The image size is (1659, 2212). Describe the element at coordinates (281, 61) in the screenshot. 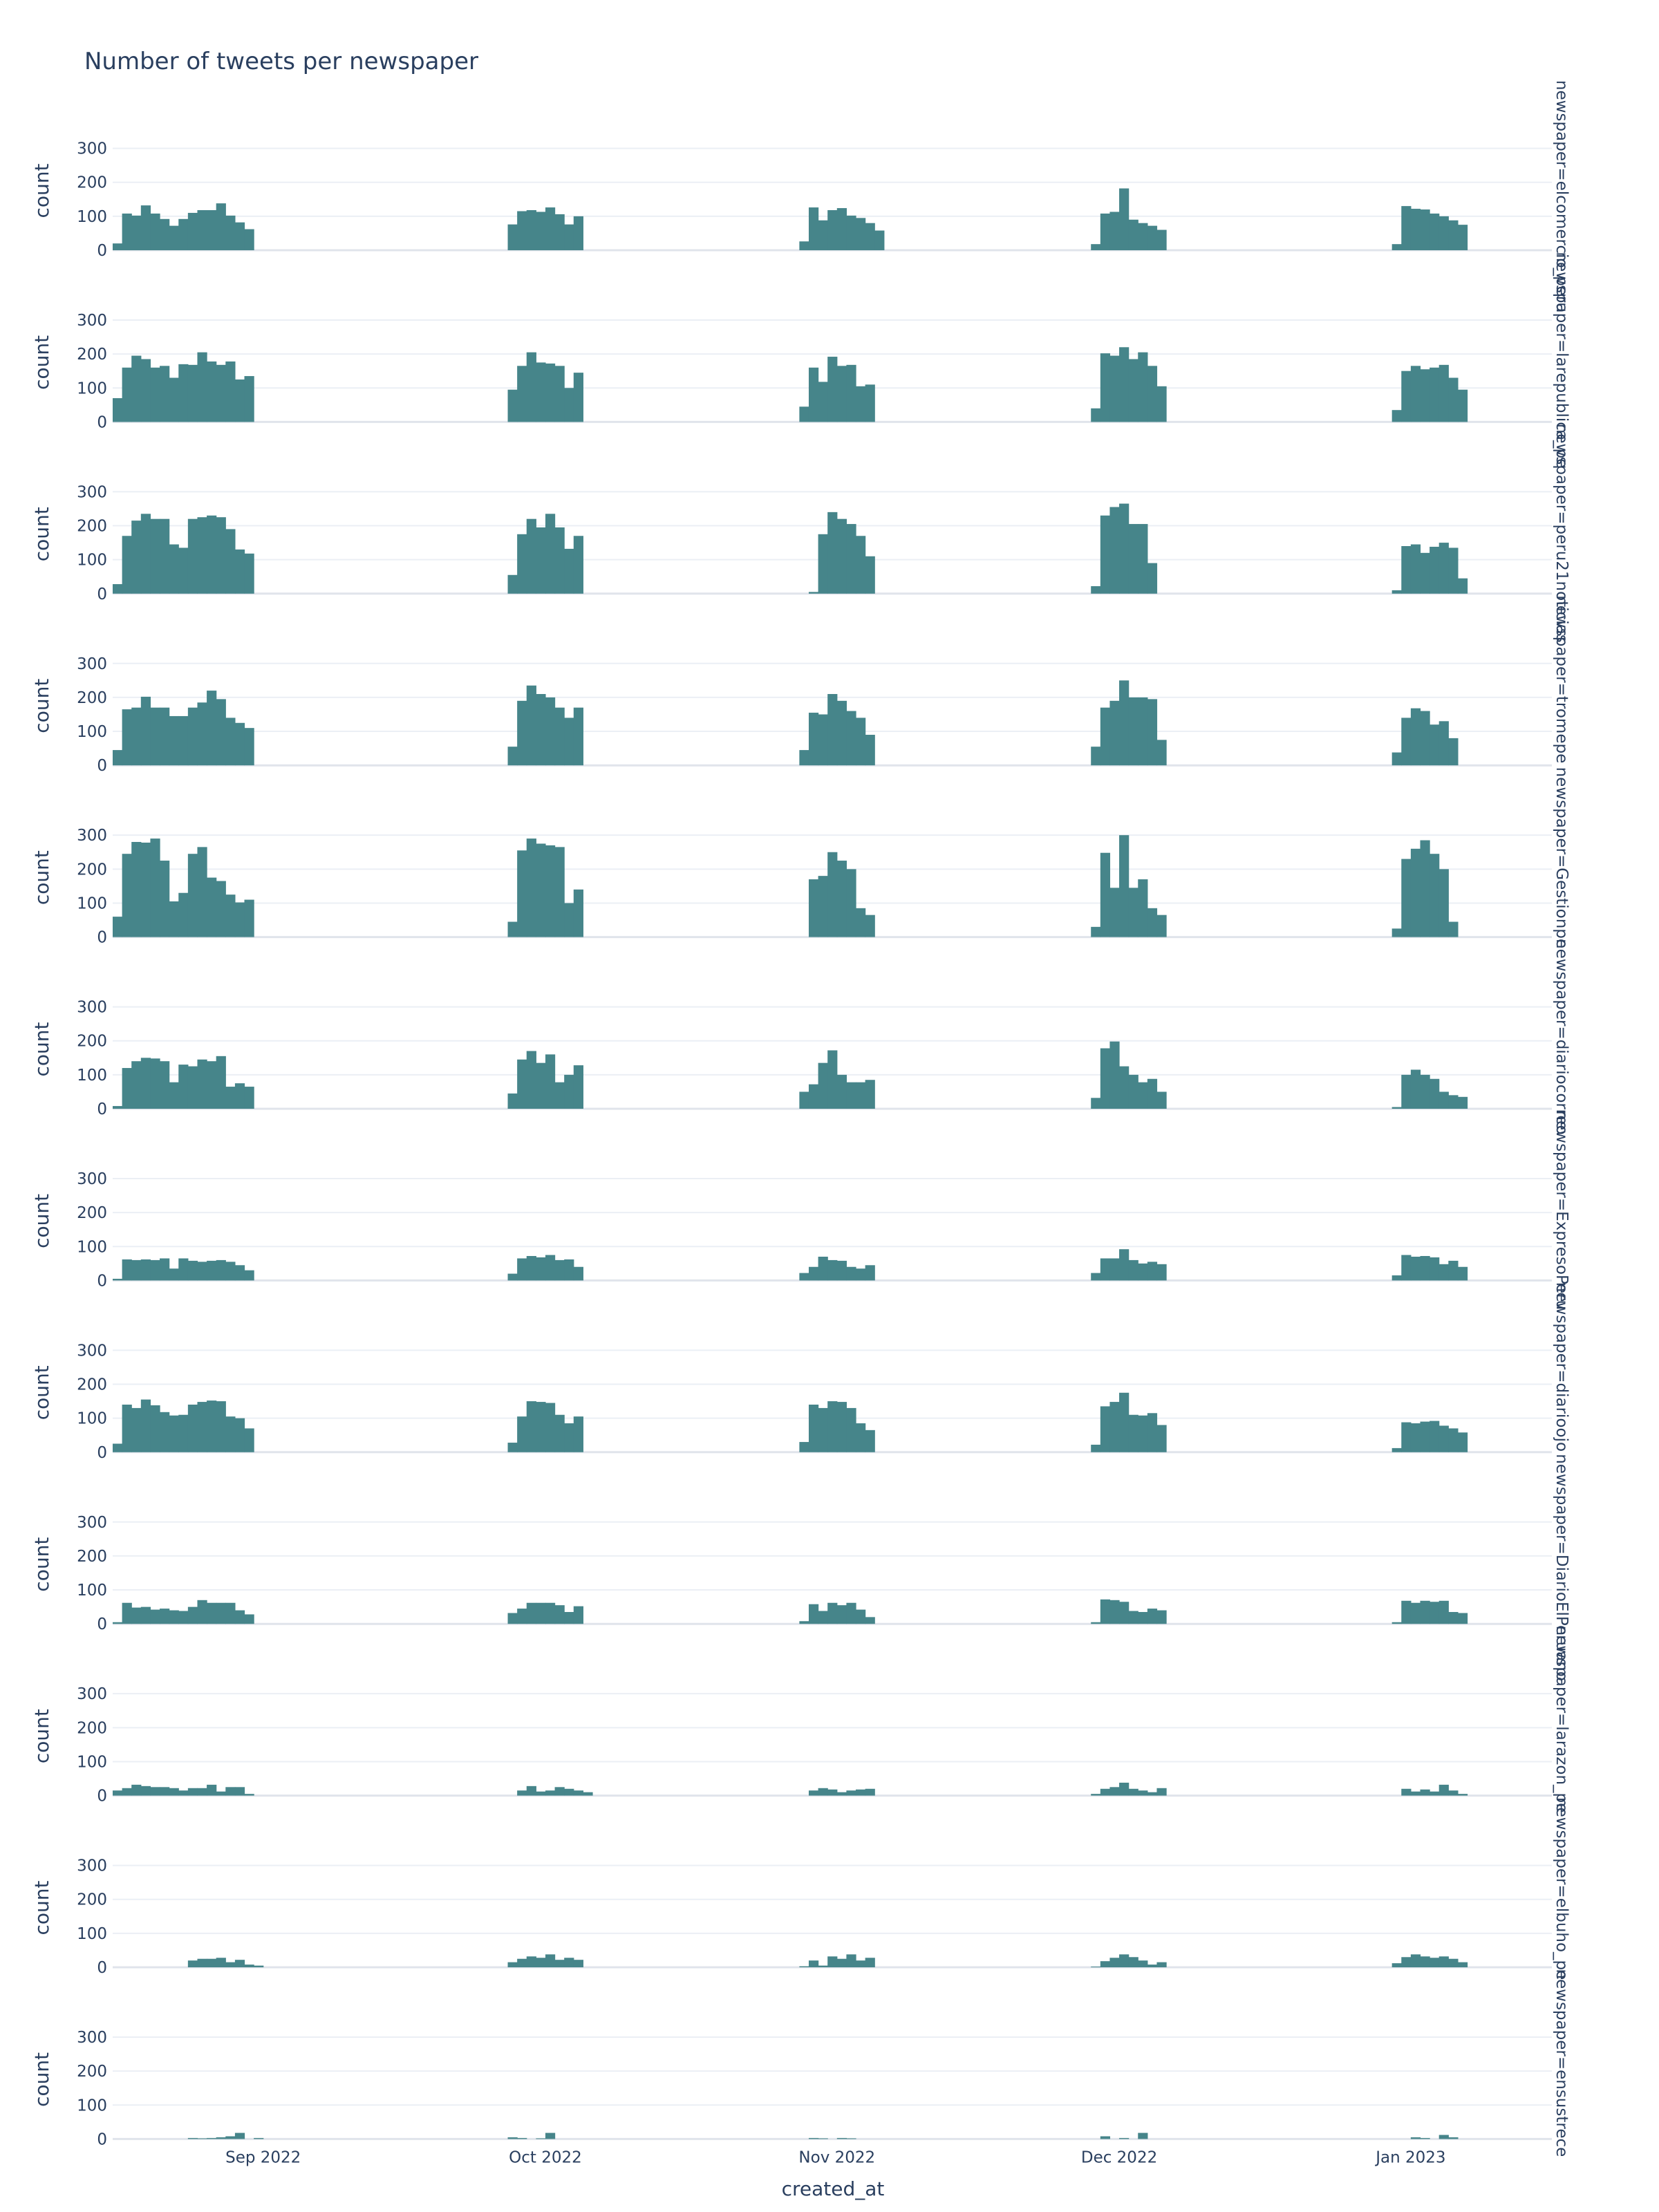

I see `chart-title: Number of tweets per newspaper` at that location.